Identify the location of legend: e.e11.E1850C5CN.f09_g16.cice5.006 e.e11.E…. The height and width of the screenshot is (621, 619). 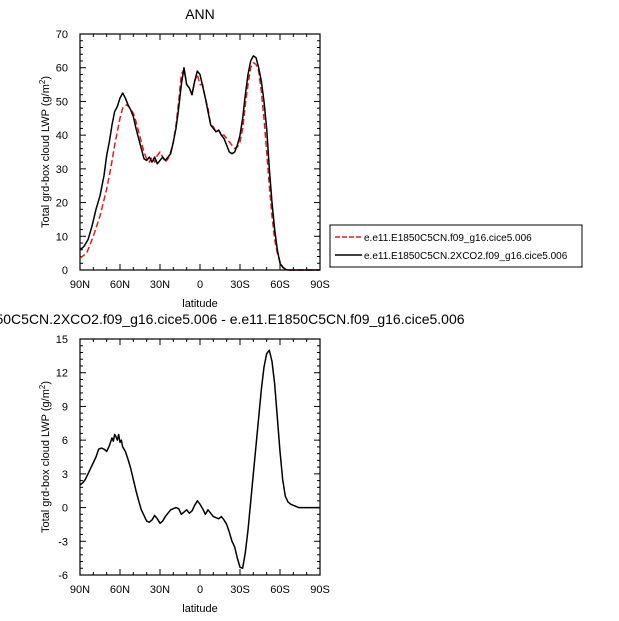
(456, 246).